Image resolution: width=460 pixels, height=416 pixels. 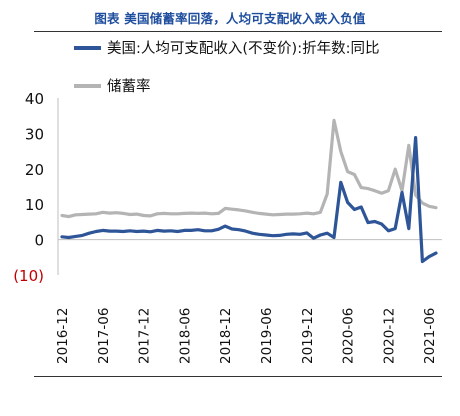 I want to click on legend-label-income: 美国:人均可支配收入(不变价):折年数:同比, so click(x=243, y=48).